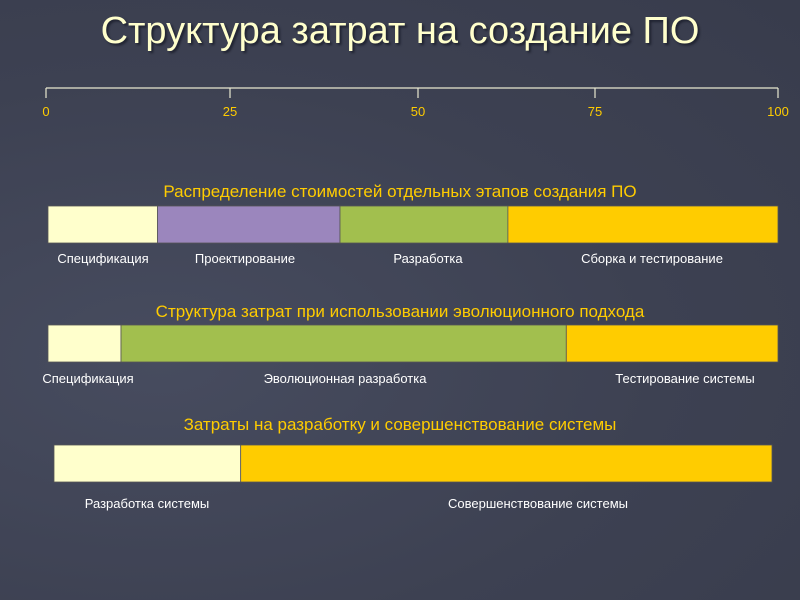 Image resolution: width=800 pixels, height=600 pixels. What do you see at coordinates (245, 258) in the screenshot?
I see `segment-label: Проектирование` at bounding box center [245, 258].